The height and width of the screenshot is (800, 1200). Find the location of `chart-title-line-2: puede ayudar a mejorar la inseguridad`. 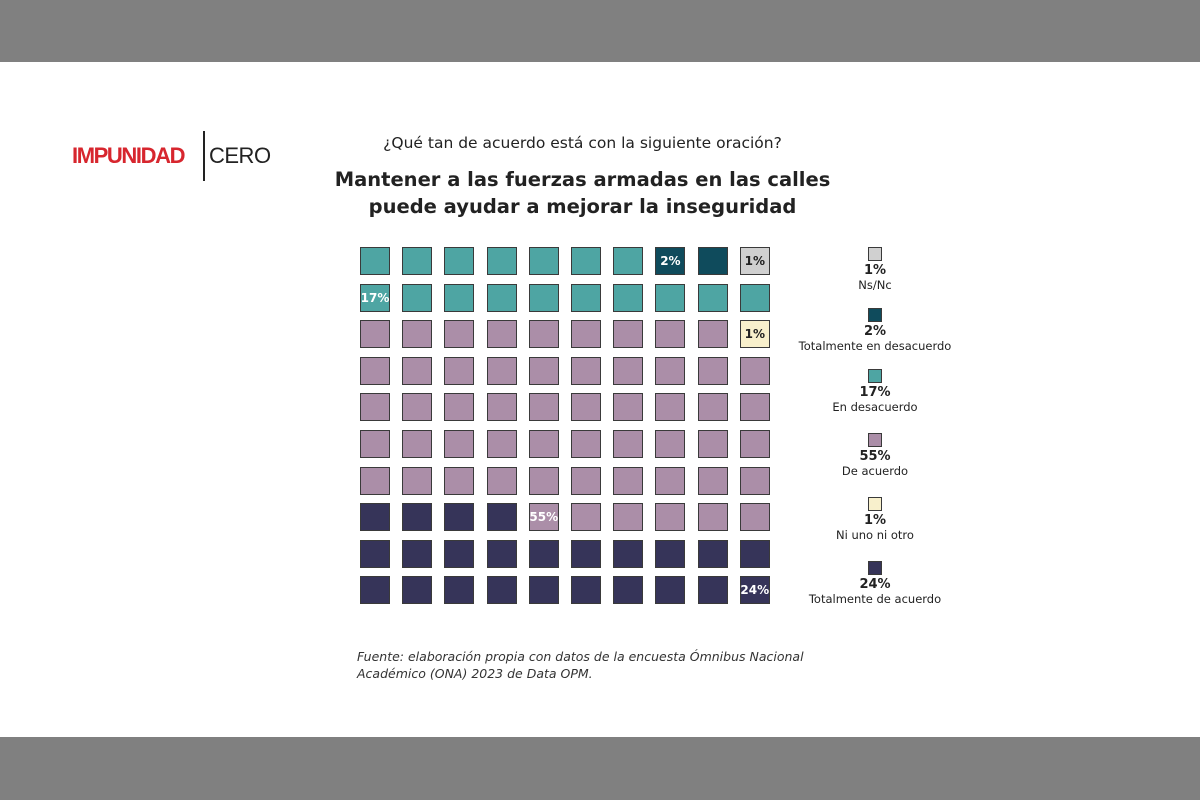

chart-title-line-2: puede ayudar a mejorar la inseguridad is located at coordinates (582, 206).